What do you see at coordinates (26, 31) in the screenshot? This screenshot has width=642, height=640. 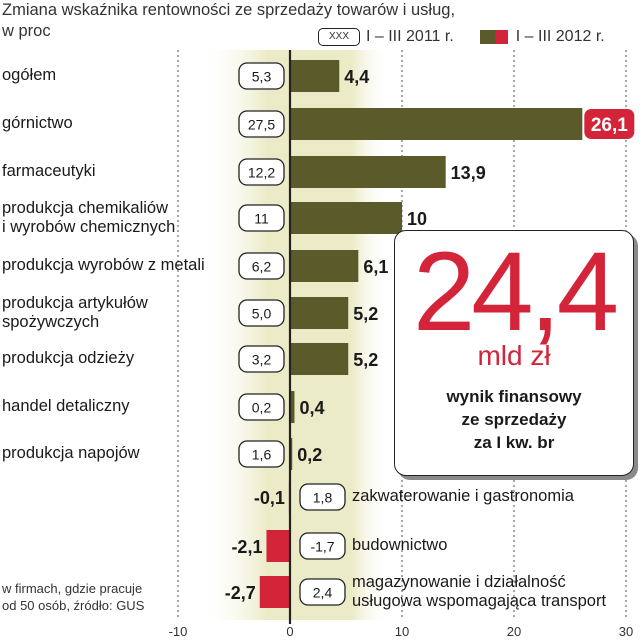 I see `chart-title-line-2: w proc` at bounding box center [26, 31].